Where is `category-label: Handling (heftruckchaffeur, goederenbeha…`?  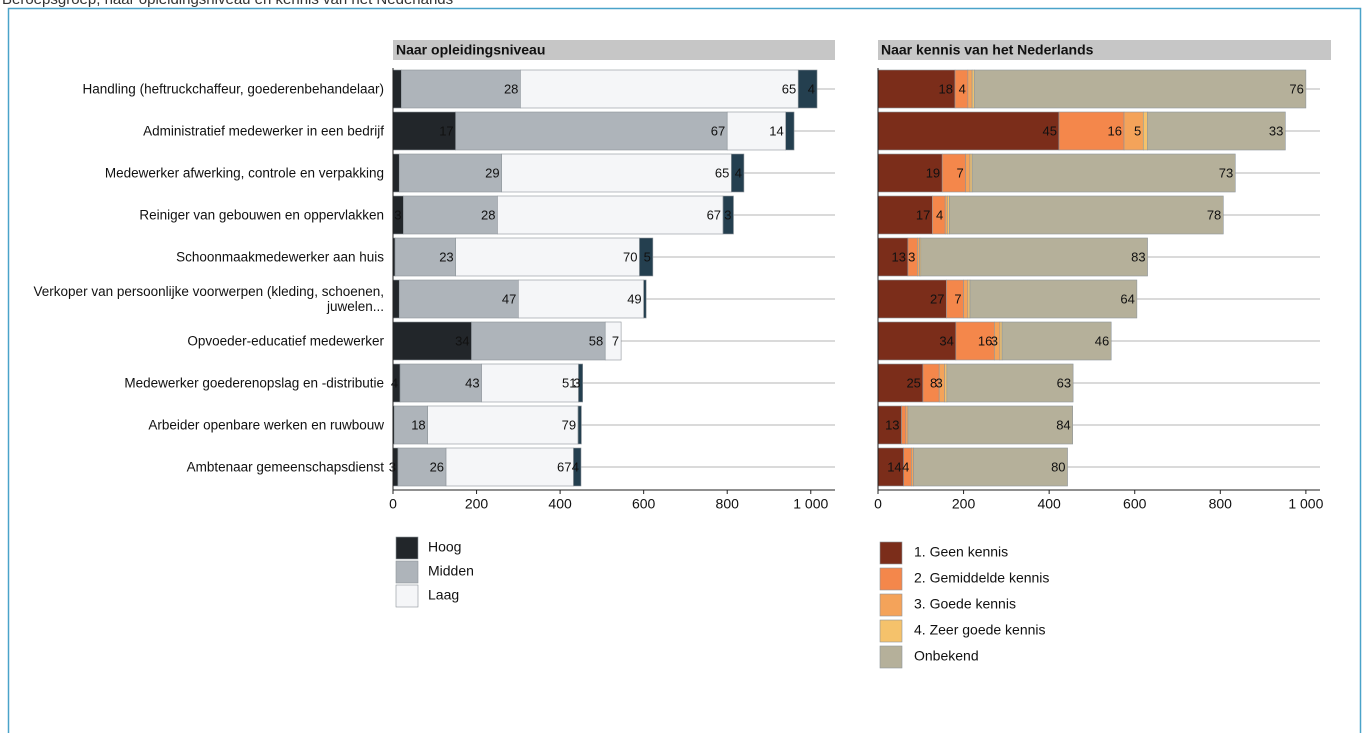
category-label: Handling (heftruckchaffeur, goederenbeha… is located at coordinates (233, 89).